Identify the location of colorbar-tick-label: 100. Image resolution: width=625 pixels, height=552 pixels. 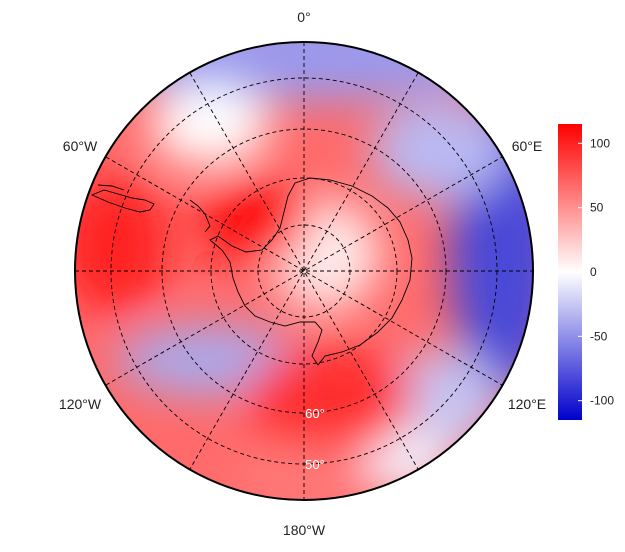
(600, 143).